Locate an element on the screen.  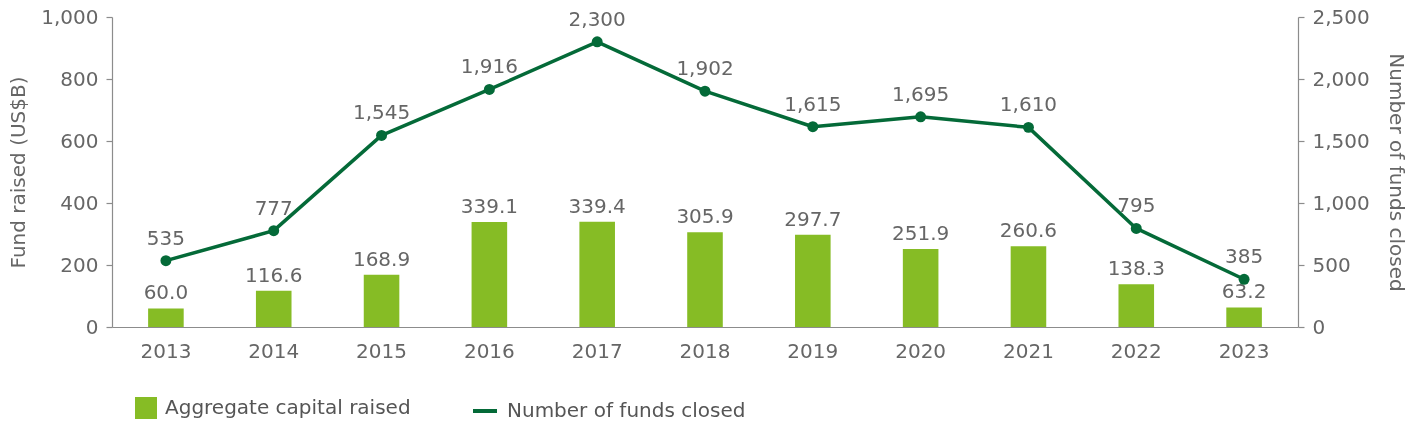
x-tick-label: 2017 is located at coordinates (597, 350).